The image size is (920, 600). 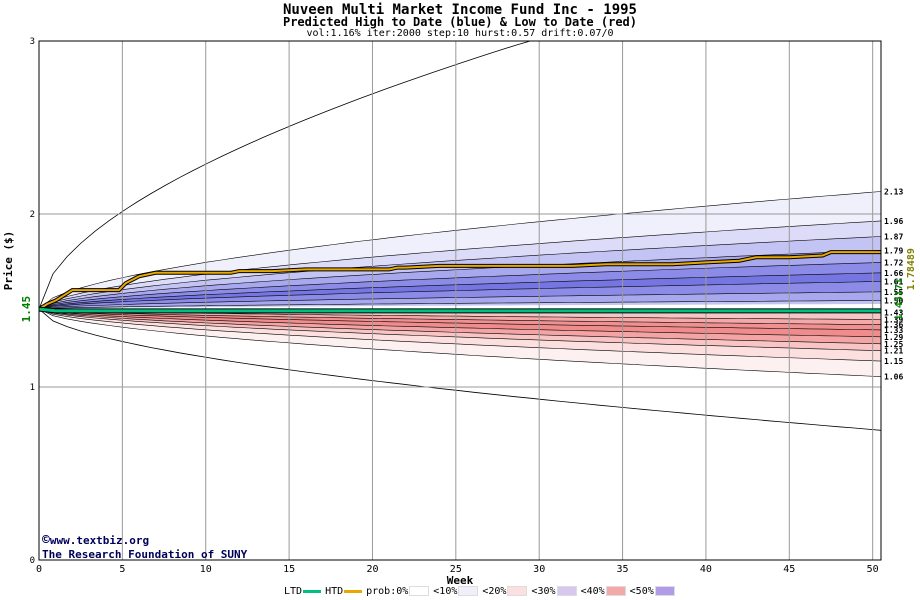 I want to click on legend-label: <10%, so click(x=445, y=591).